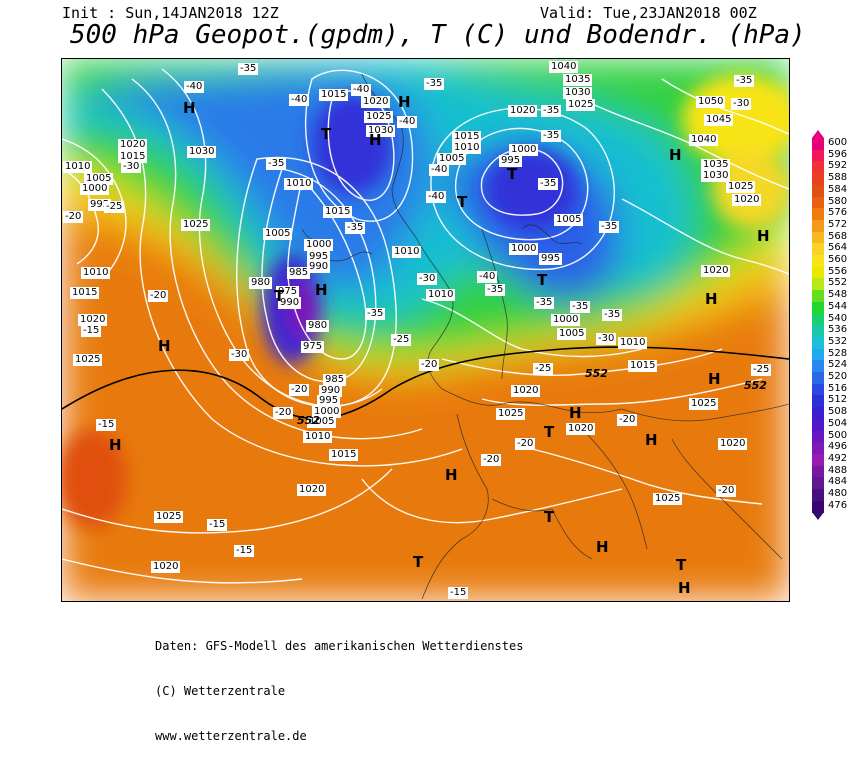  I want to click on legend-value: 528, so click(838, 353).